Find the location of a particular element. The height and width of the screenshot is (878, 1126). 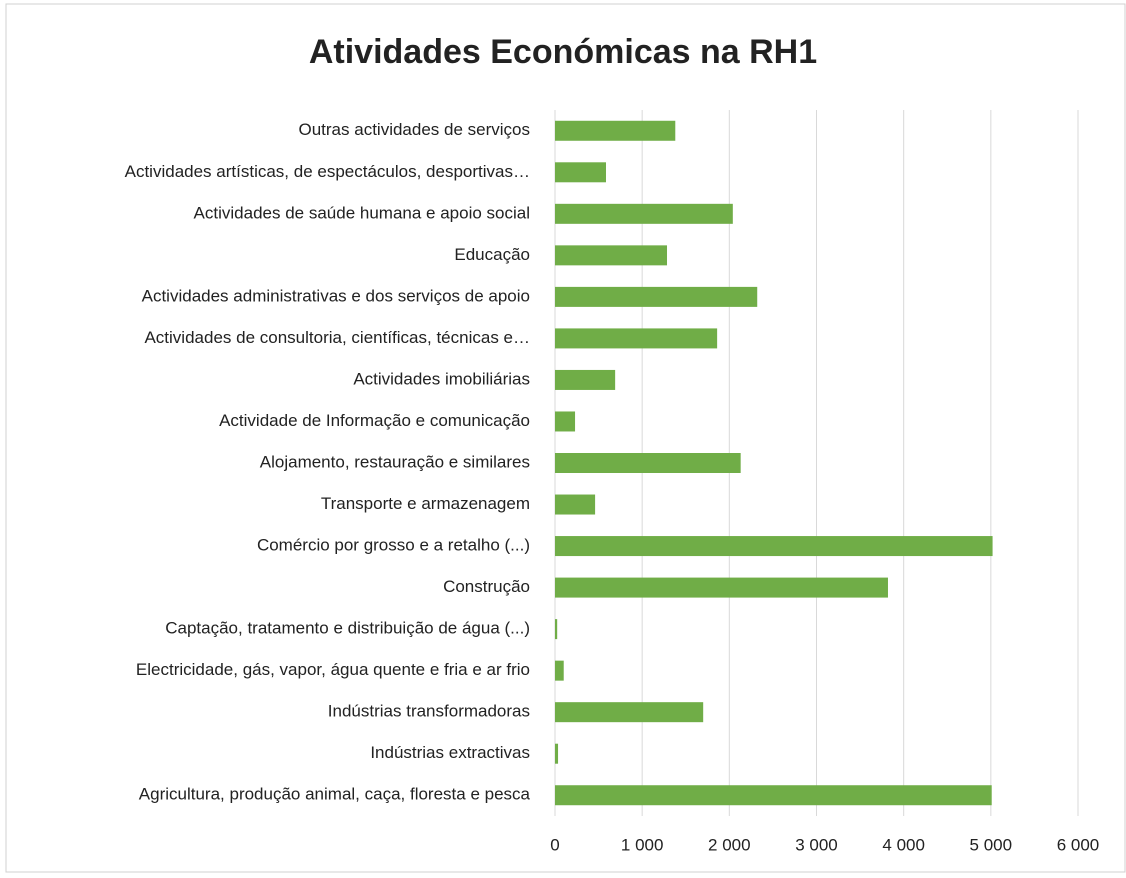

x-tick-label: 1 000 is located at coordinates (642, 844).